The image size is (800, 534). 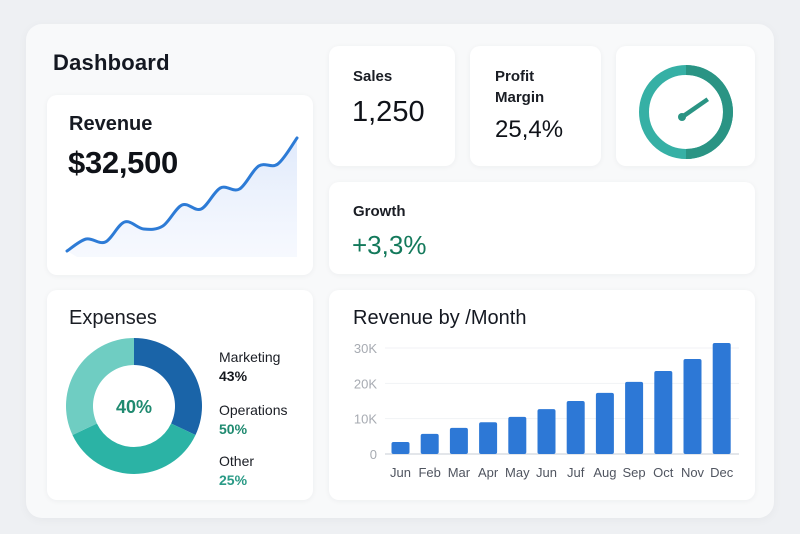 What do you see at coordinates (365, 348) in the screenshot?
I see `y-tick-label: 30K` at bounding box center [365, 348].